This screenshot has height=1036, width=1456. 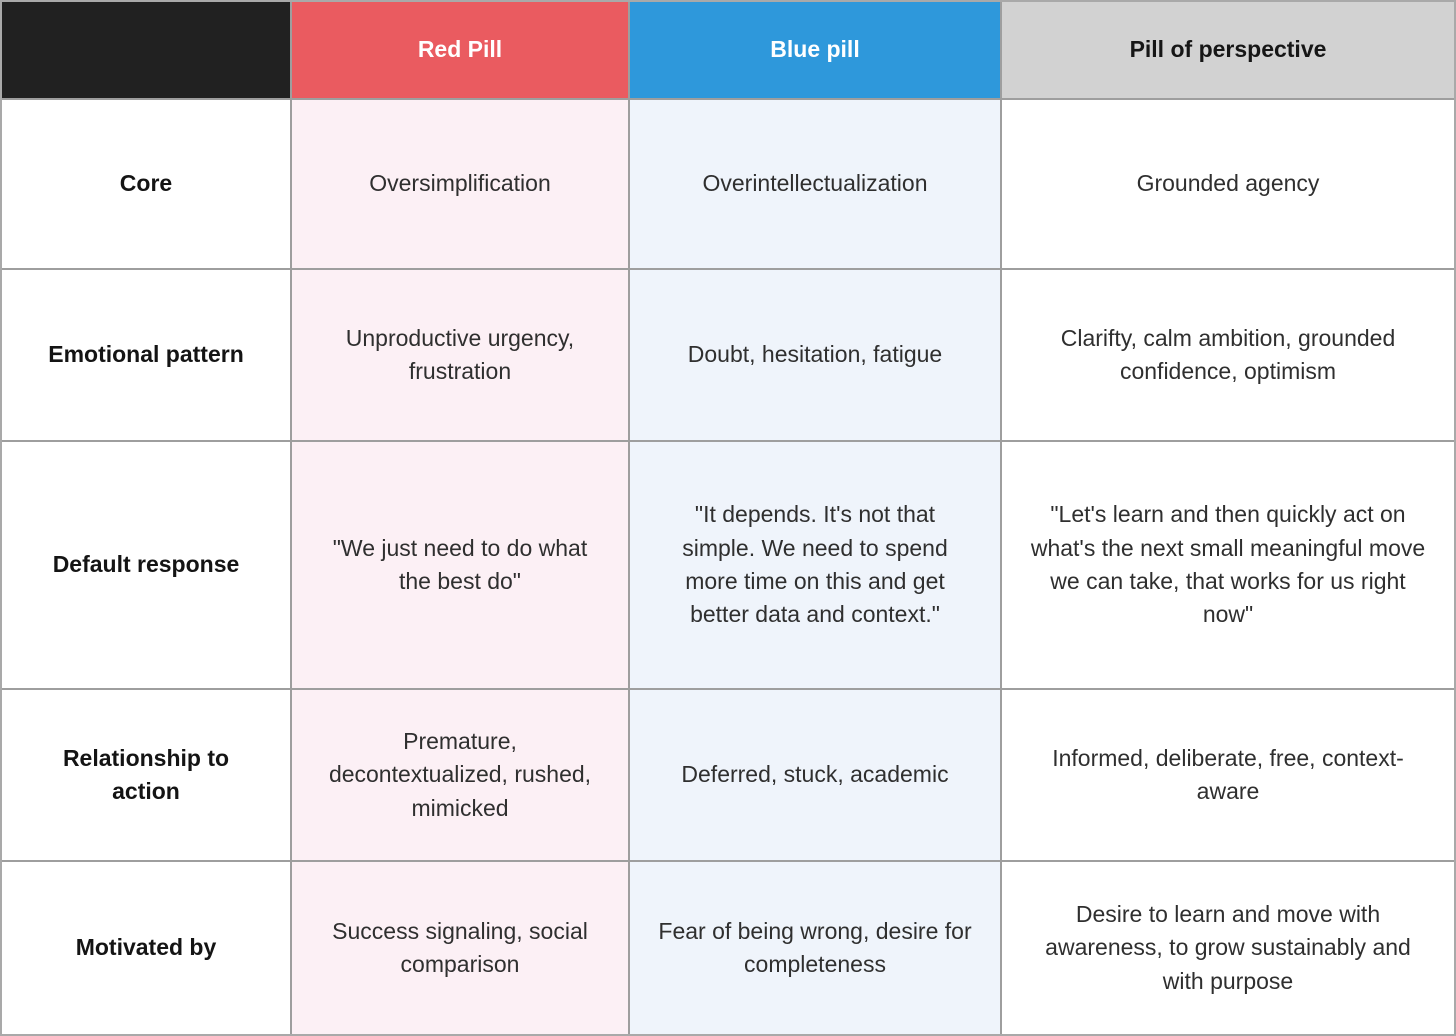 I want to click on row-header-relationship-to-action: Relationship to action, so click(x=146, y=775).